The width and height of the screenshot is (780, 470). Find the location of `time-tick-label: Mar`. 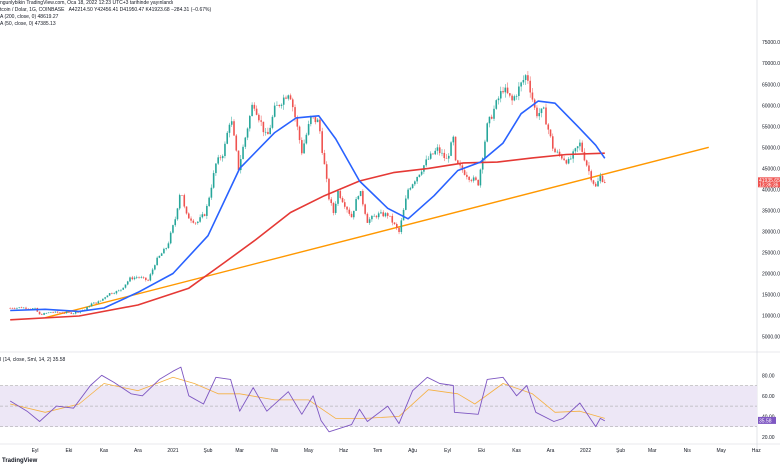

time-tick-label: Mar is located at coordinates (239, 451).